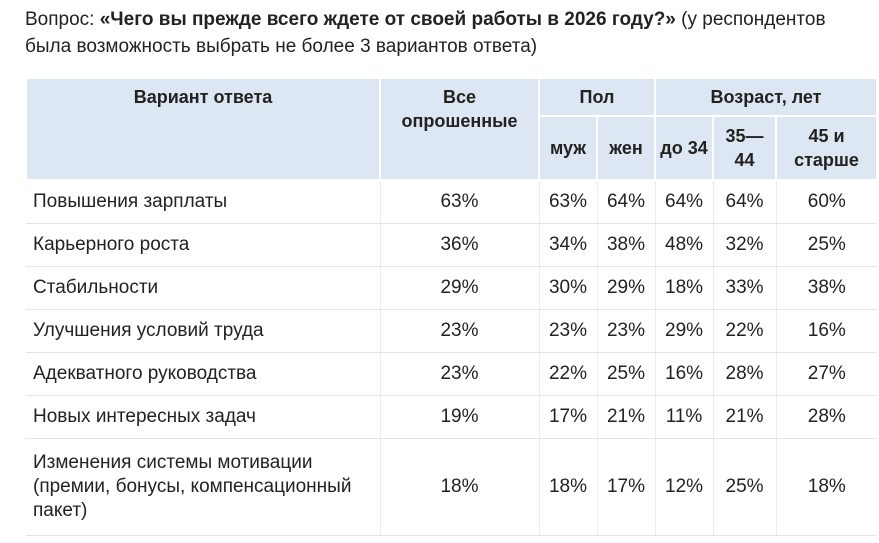  I want to click on cell-age-35-44: 28%, so click(744, 374).